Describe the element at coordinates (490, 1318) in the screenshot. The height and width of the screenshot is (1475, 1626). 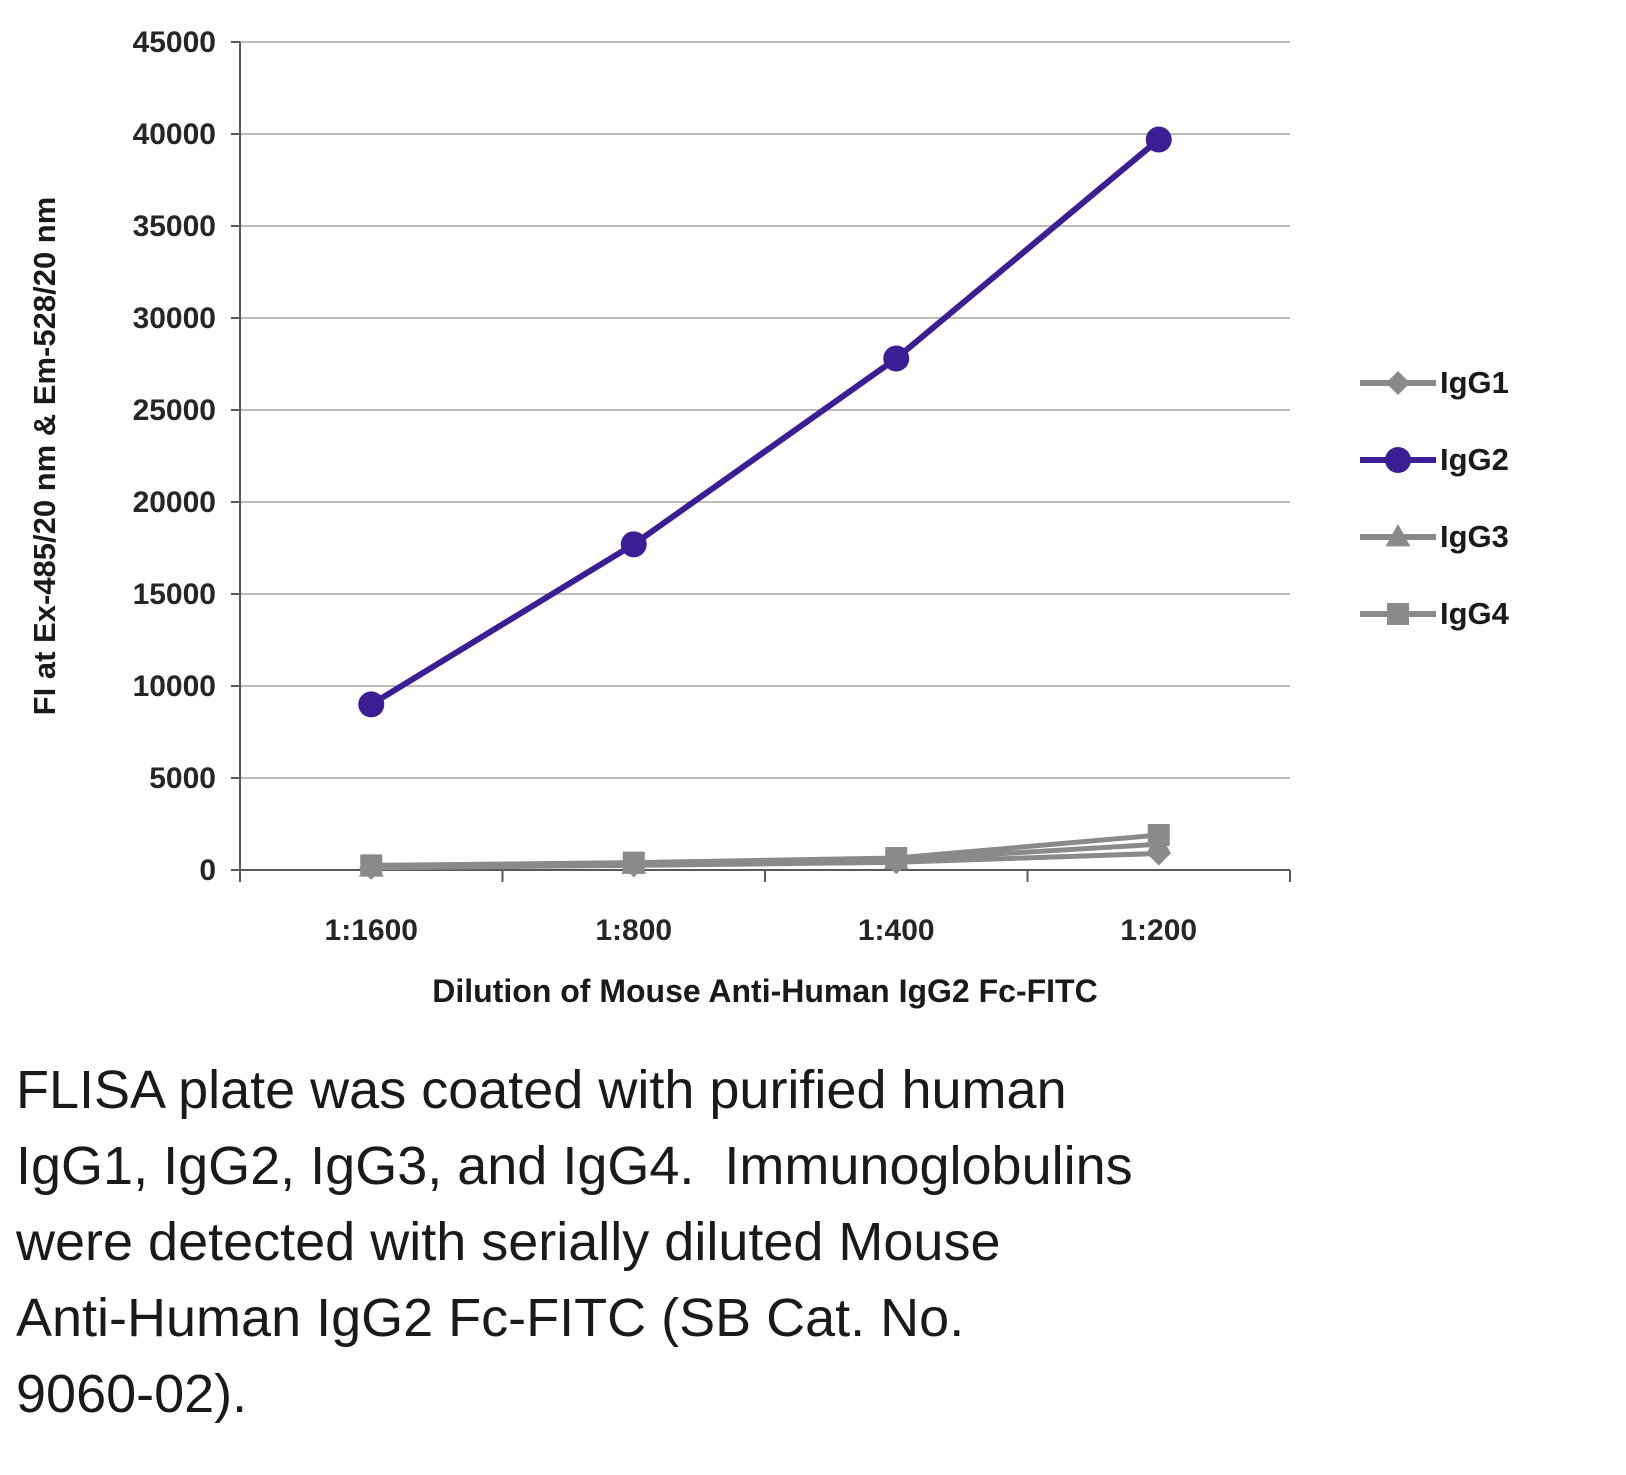
I see `caption-line: Anti-Human IgG2 Fc-FITC (SB Cat. No.` at that location.